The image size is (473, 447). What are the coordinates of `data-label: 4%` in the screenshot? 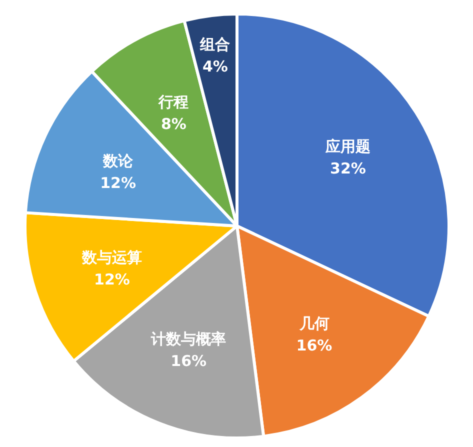 It's located at (215, 67).